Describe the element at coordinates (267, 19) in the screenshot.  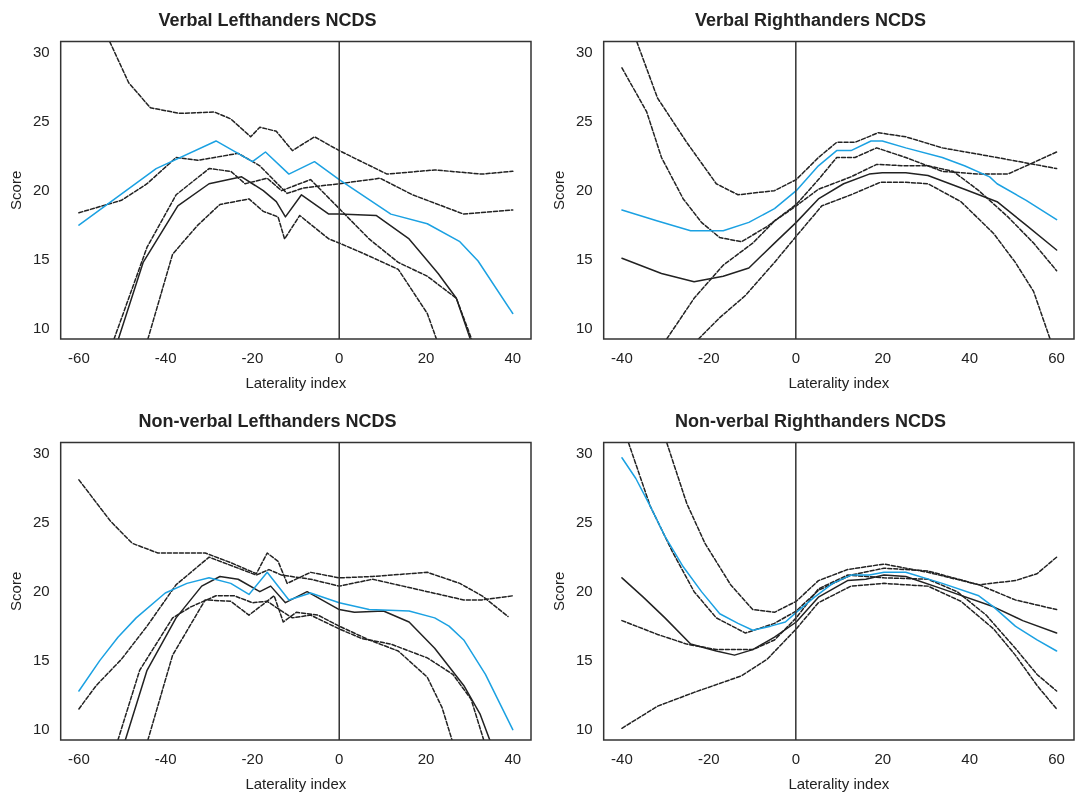
I see `chart-title: Verbal Lefthanders NCDS` at that location.